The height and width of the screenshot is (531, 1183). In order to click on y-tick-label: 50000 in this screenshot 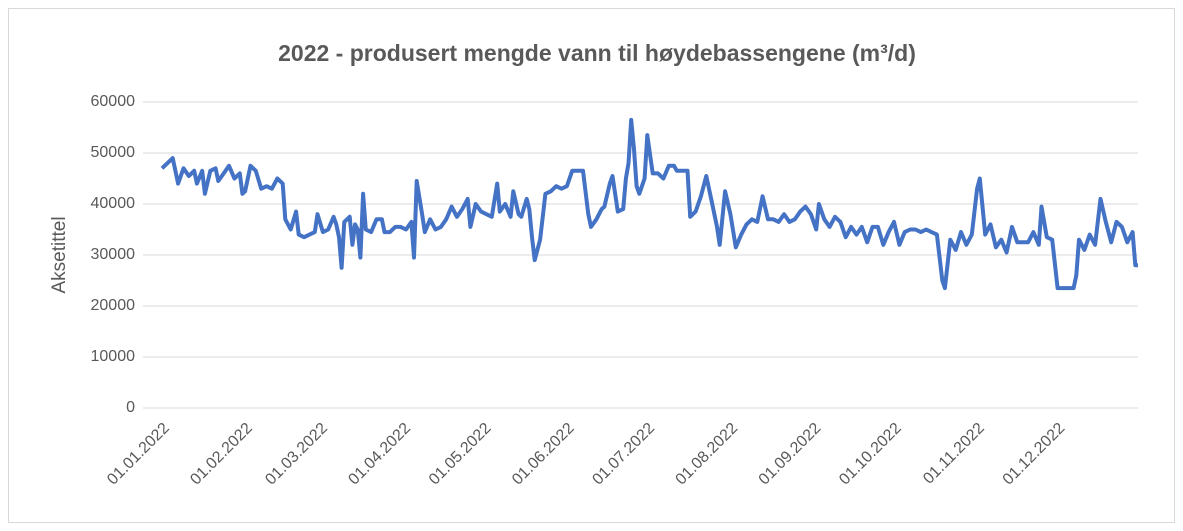, I will do `click(113, 152)`.